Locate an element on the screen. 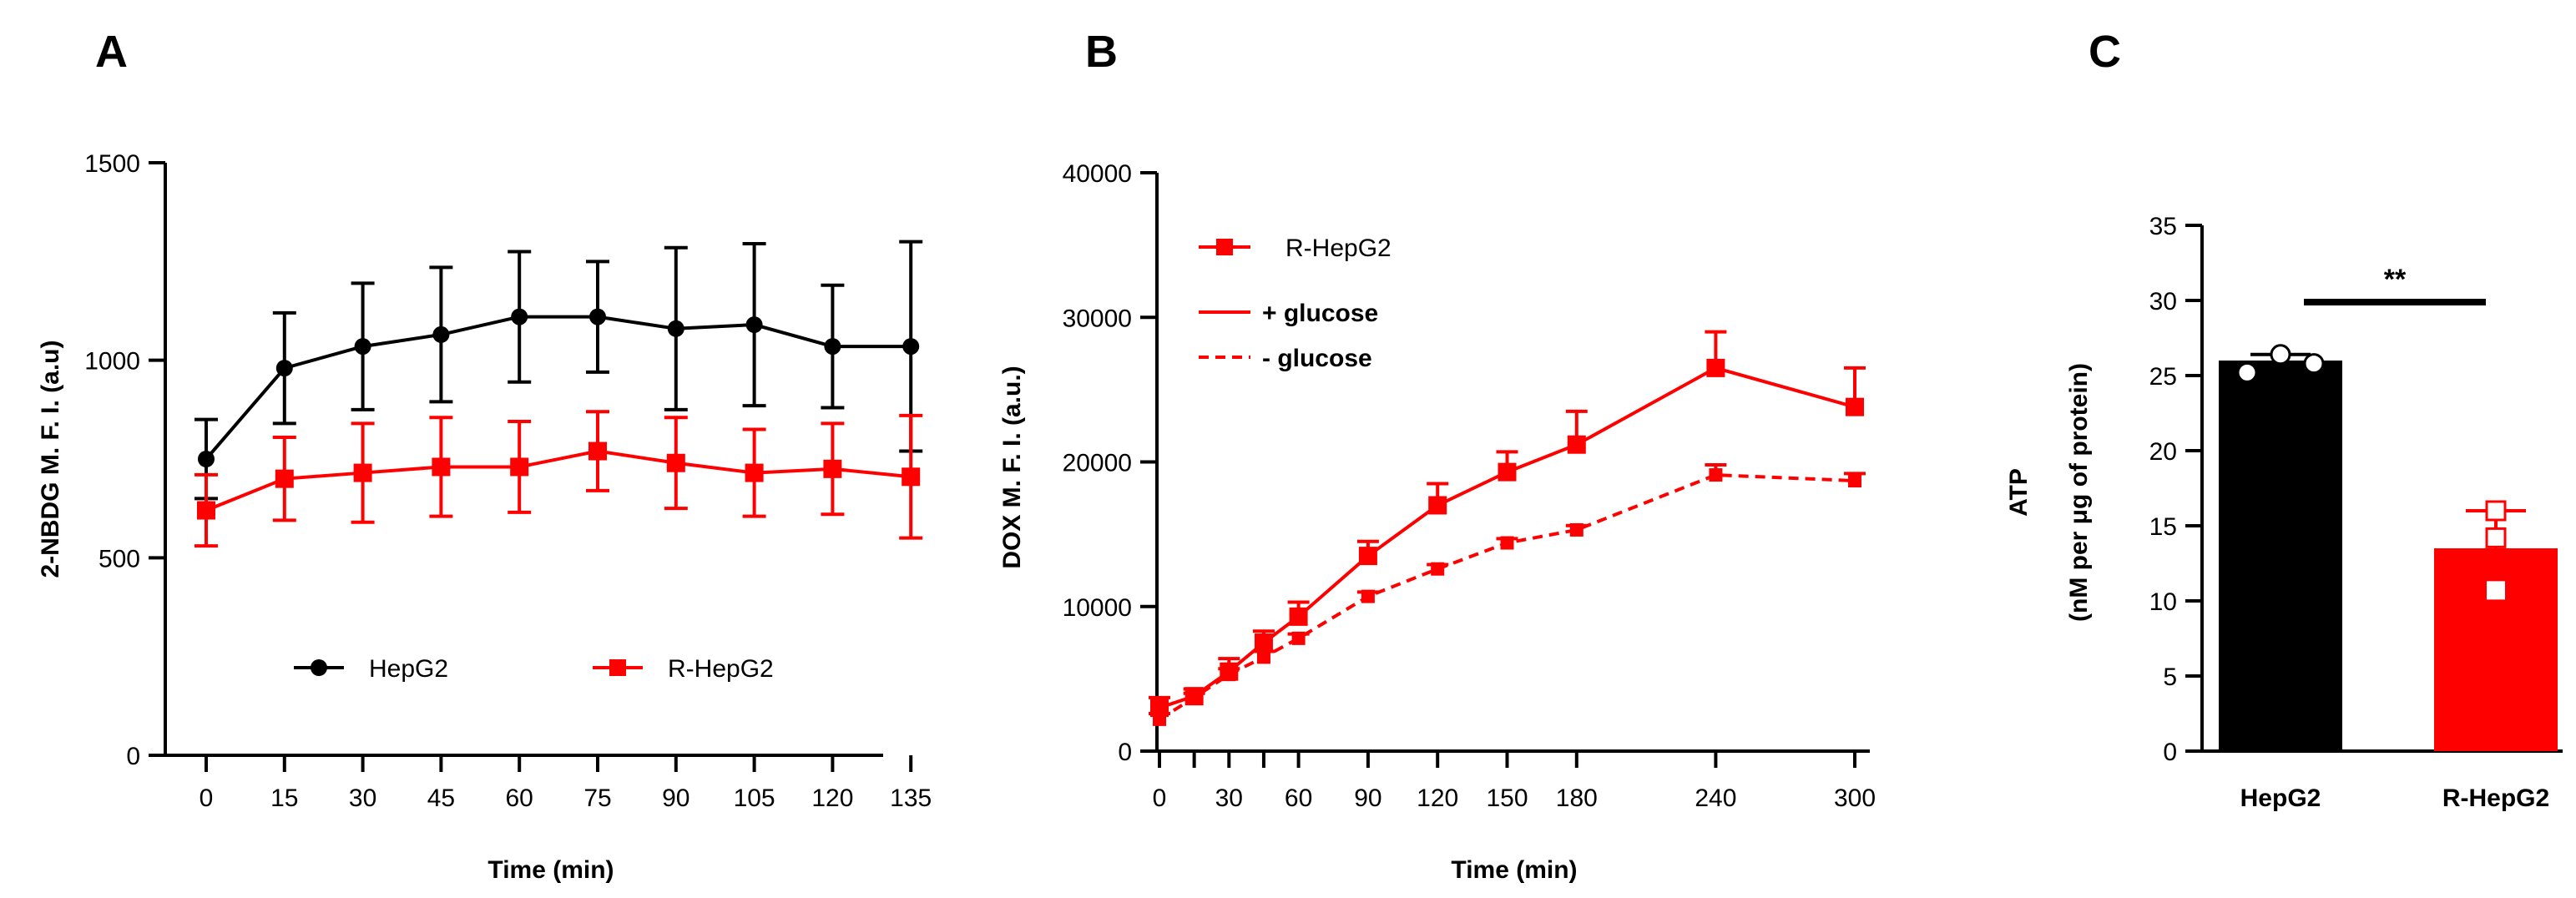 The image size is (2576, 898). panel-b-x-tick-label-300: 300 is located at coordinates (1855, 798).